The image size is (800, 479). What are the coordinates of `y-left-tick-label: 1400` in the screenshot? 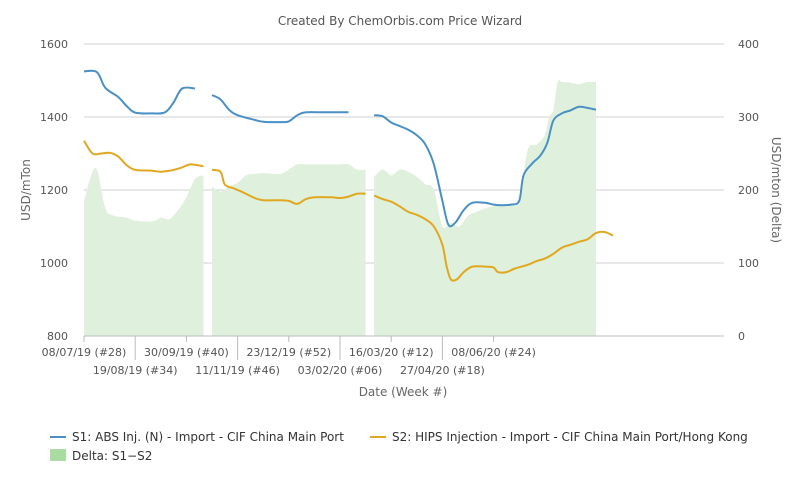 It's located at (54, 117).